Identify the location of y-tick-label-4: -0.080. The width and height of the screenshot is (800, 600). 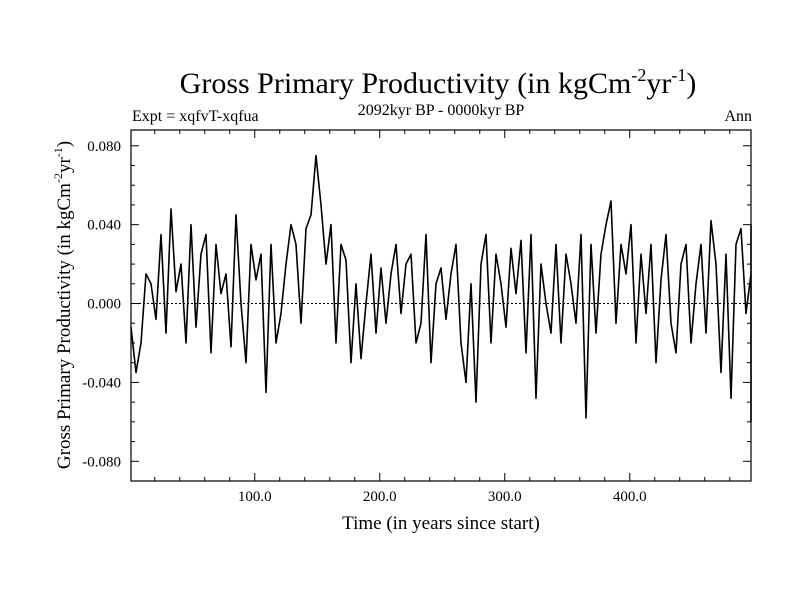
(101, 462).